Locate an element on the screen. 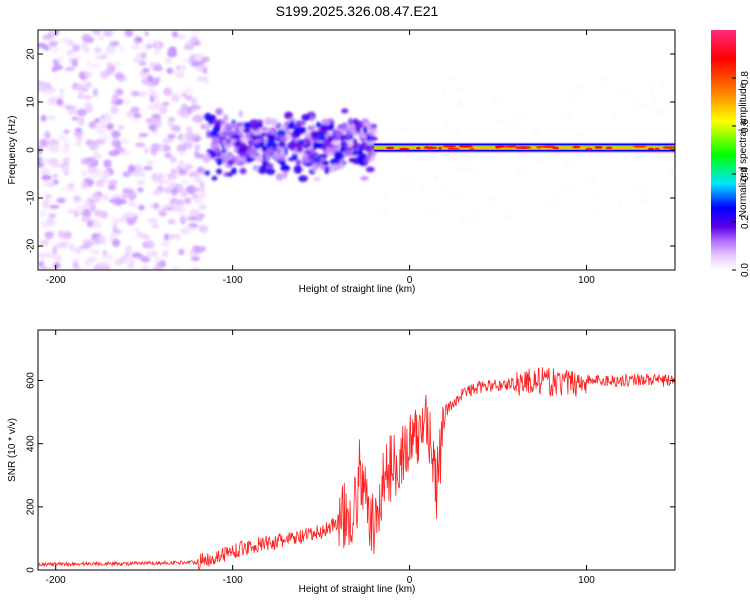  top-x-label: Height of straight line (km) is located at coordinates (357, 289).